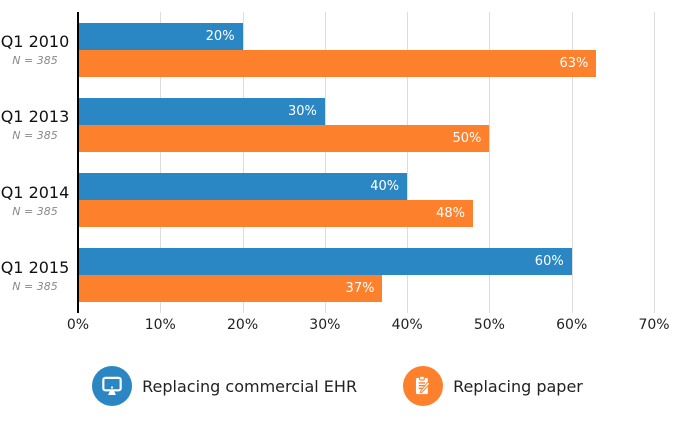  I want to click on bar-value-label: 50%, so click(467, 138).